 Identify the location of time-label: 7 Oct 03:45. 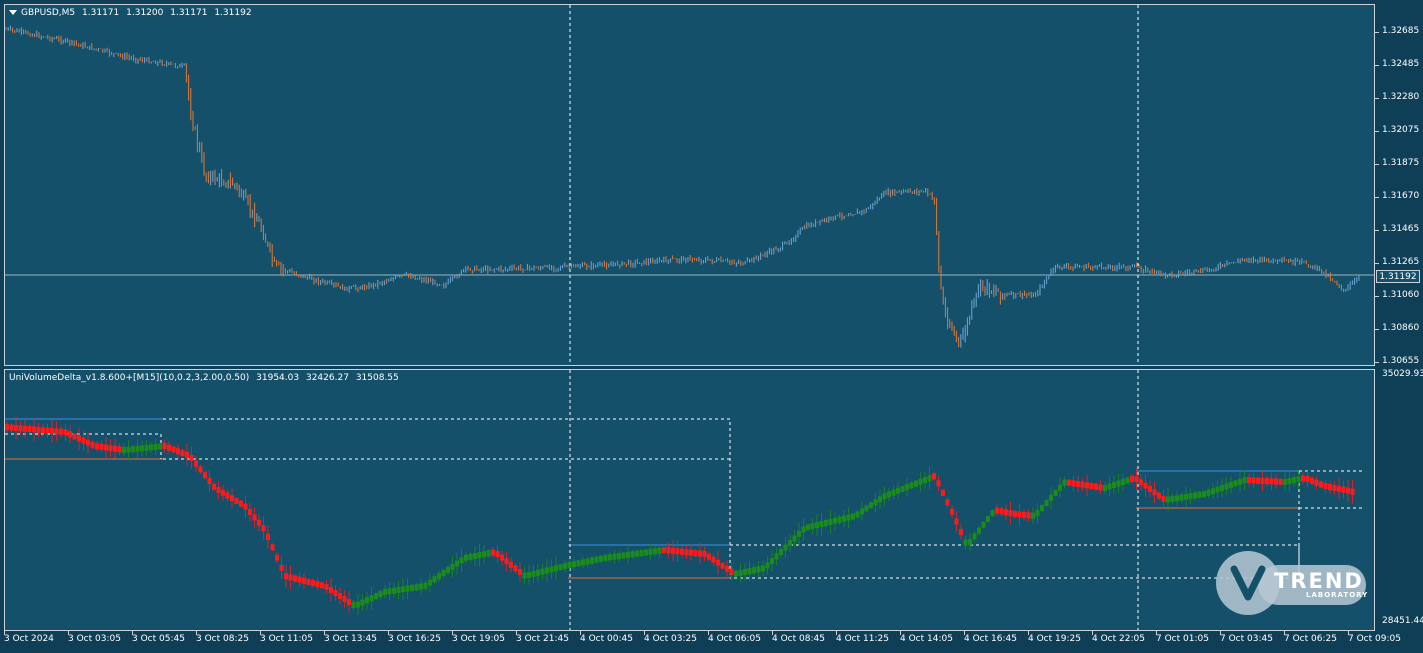
(1246, 639).